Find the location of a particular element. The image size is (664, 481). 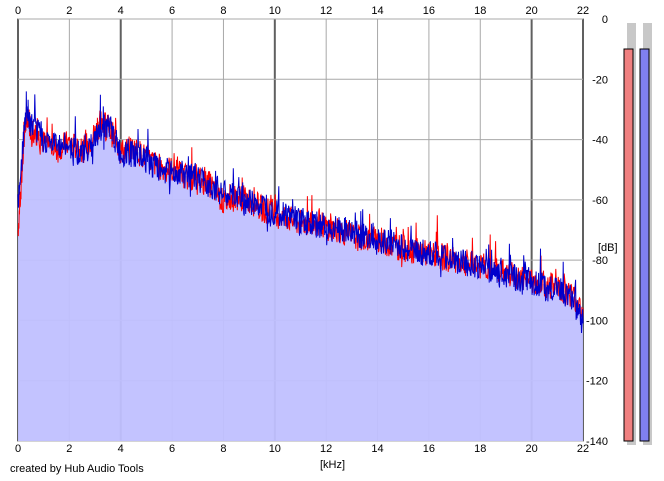

y-tick-label: -100 is located at coordinates (597, 321).